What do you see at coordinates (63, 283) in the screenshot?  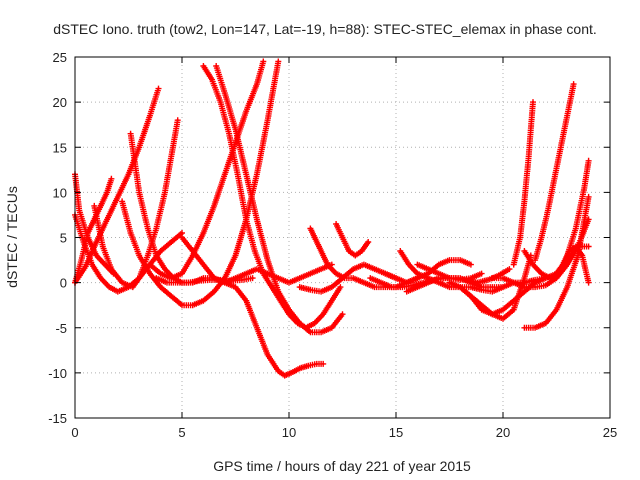 I see `y-tick-label: 0` at bounding box center [63, 283].